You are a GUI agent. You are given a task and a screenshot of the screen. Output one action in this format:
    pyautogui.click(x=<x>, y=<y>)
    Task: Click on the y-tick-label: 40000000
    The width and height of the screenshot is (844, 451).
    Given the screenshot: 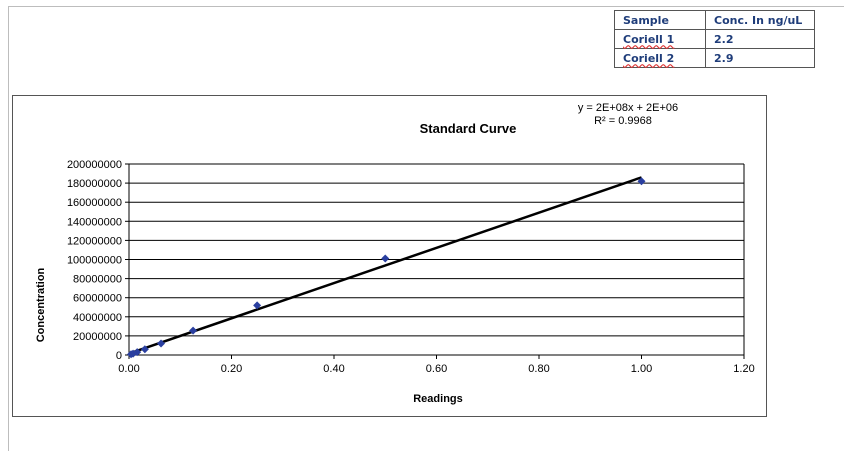 What is the action you would take?
    pyautogui.click(x=97, y=318)
    